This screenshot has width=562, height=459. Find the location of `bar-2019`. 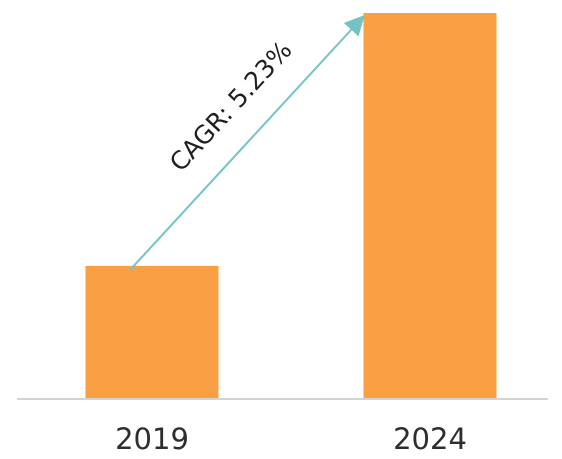

bar-2019 is located at coordinates (152, 332).